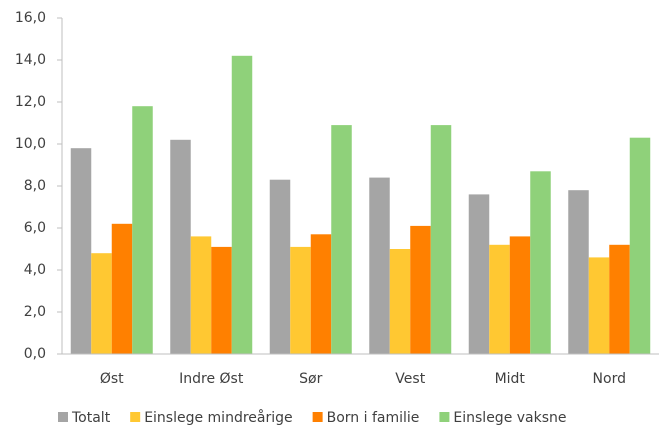  Describe the element at coordinates (30, 102) in the screenshot. I see `y-tick-label: 12,0` at that location.